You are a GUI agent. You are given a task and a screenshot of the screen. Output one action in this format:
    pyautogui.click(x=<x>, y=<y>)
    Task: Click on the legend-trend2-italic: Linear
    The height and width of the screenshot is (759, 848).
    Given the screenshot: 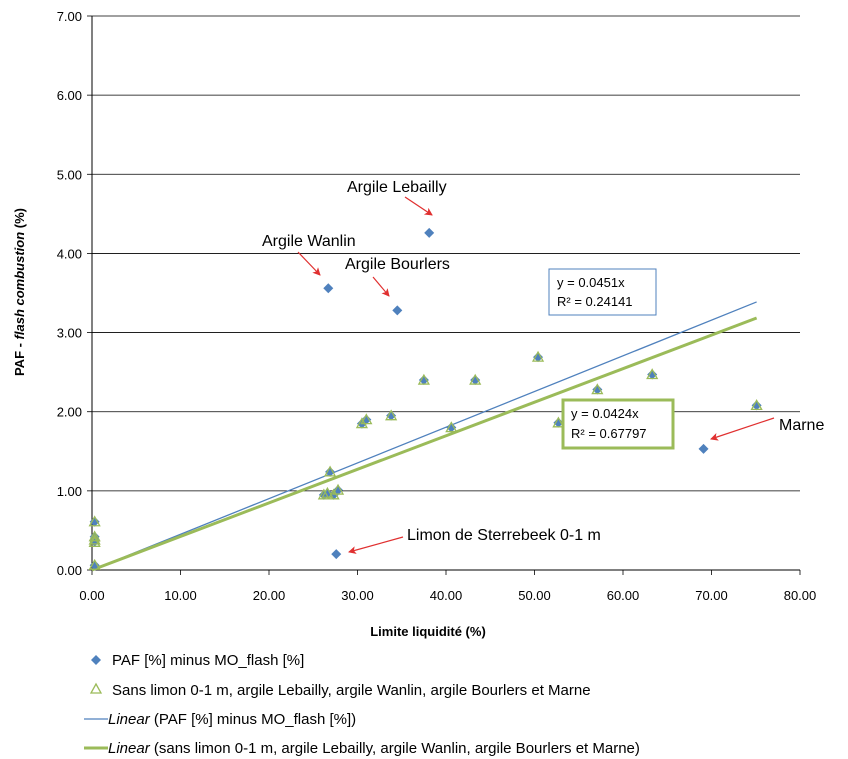 What is the action you would take?
    pyautogui.click(x=129, y=748)
    